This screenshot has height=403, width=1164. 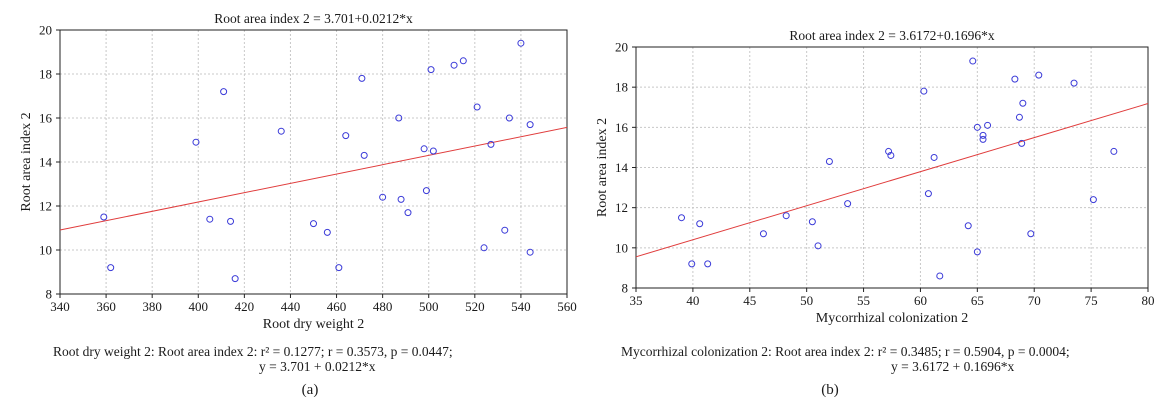 What do you see at coordinates (977, 300) in the screenshot?
I see `x-tick-label: 65` at bounding box center [977, 300].